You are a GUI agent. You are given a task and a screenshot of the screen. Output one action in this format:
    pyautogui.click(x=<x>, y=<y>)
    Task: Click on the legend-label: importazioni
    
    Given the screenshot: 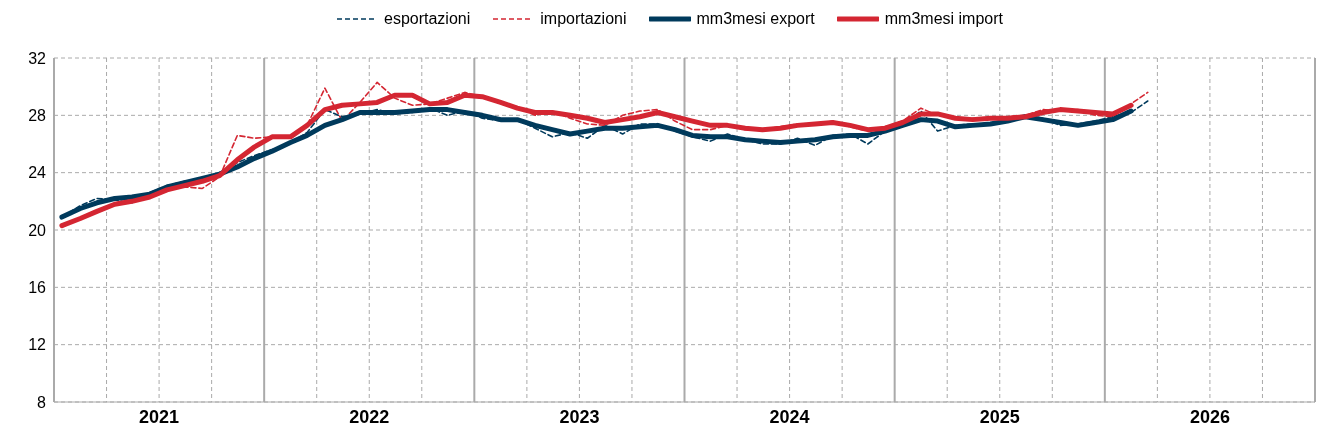 What is the action you would take?
    pyautogui.click(x=583, y=19)
    